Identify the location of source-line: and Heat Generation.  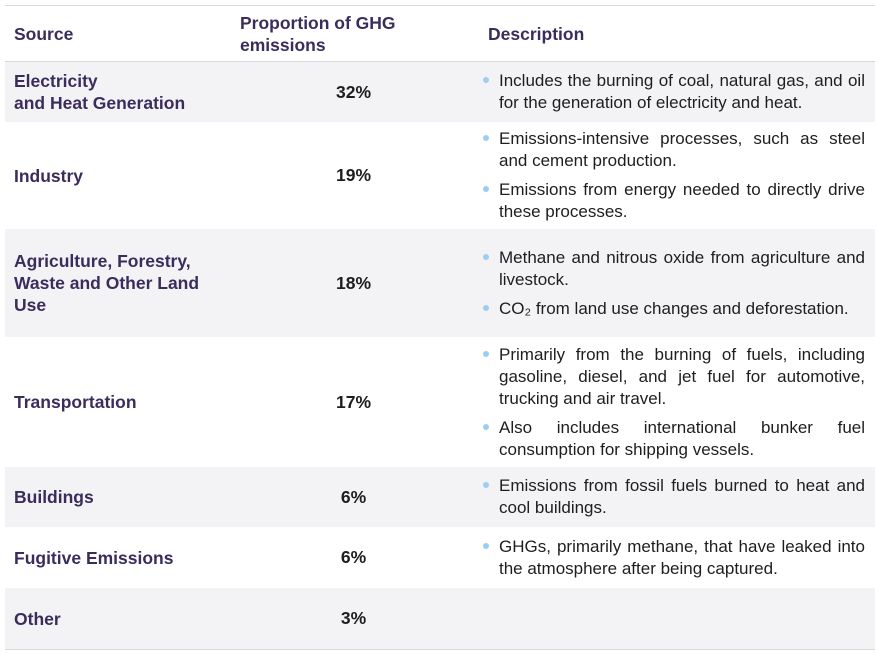
(100, 103).